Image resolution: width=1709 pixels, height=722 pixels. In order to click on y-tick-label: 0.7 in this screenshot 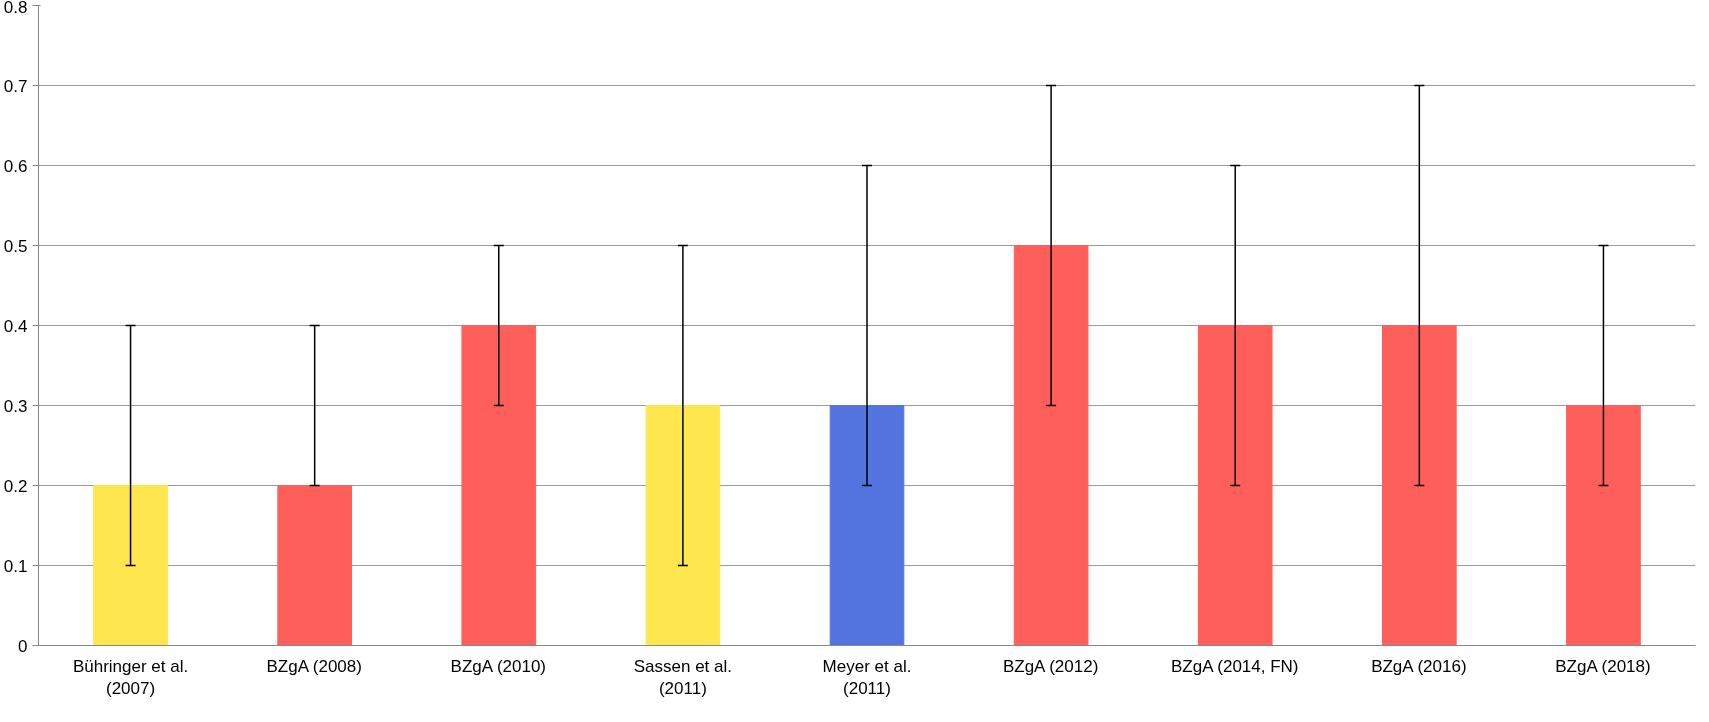, I will do `click(15, 86)`.